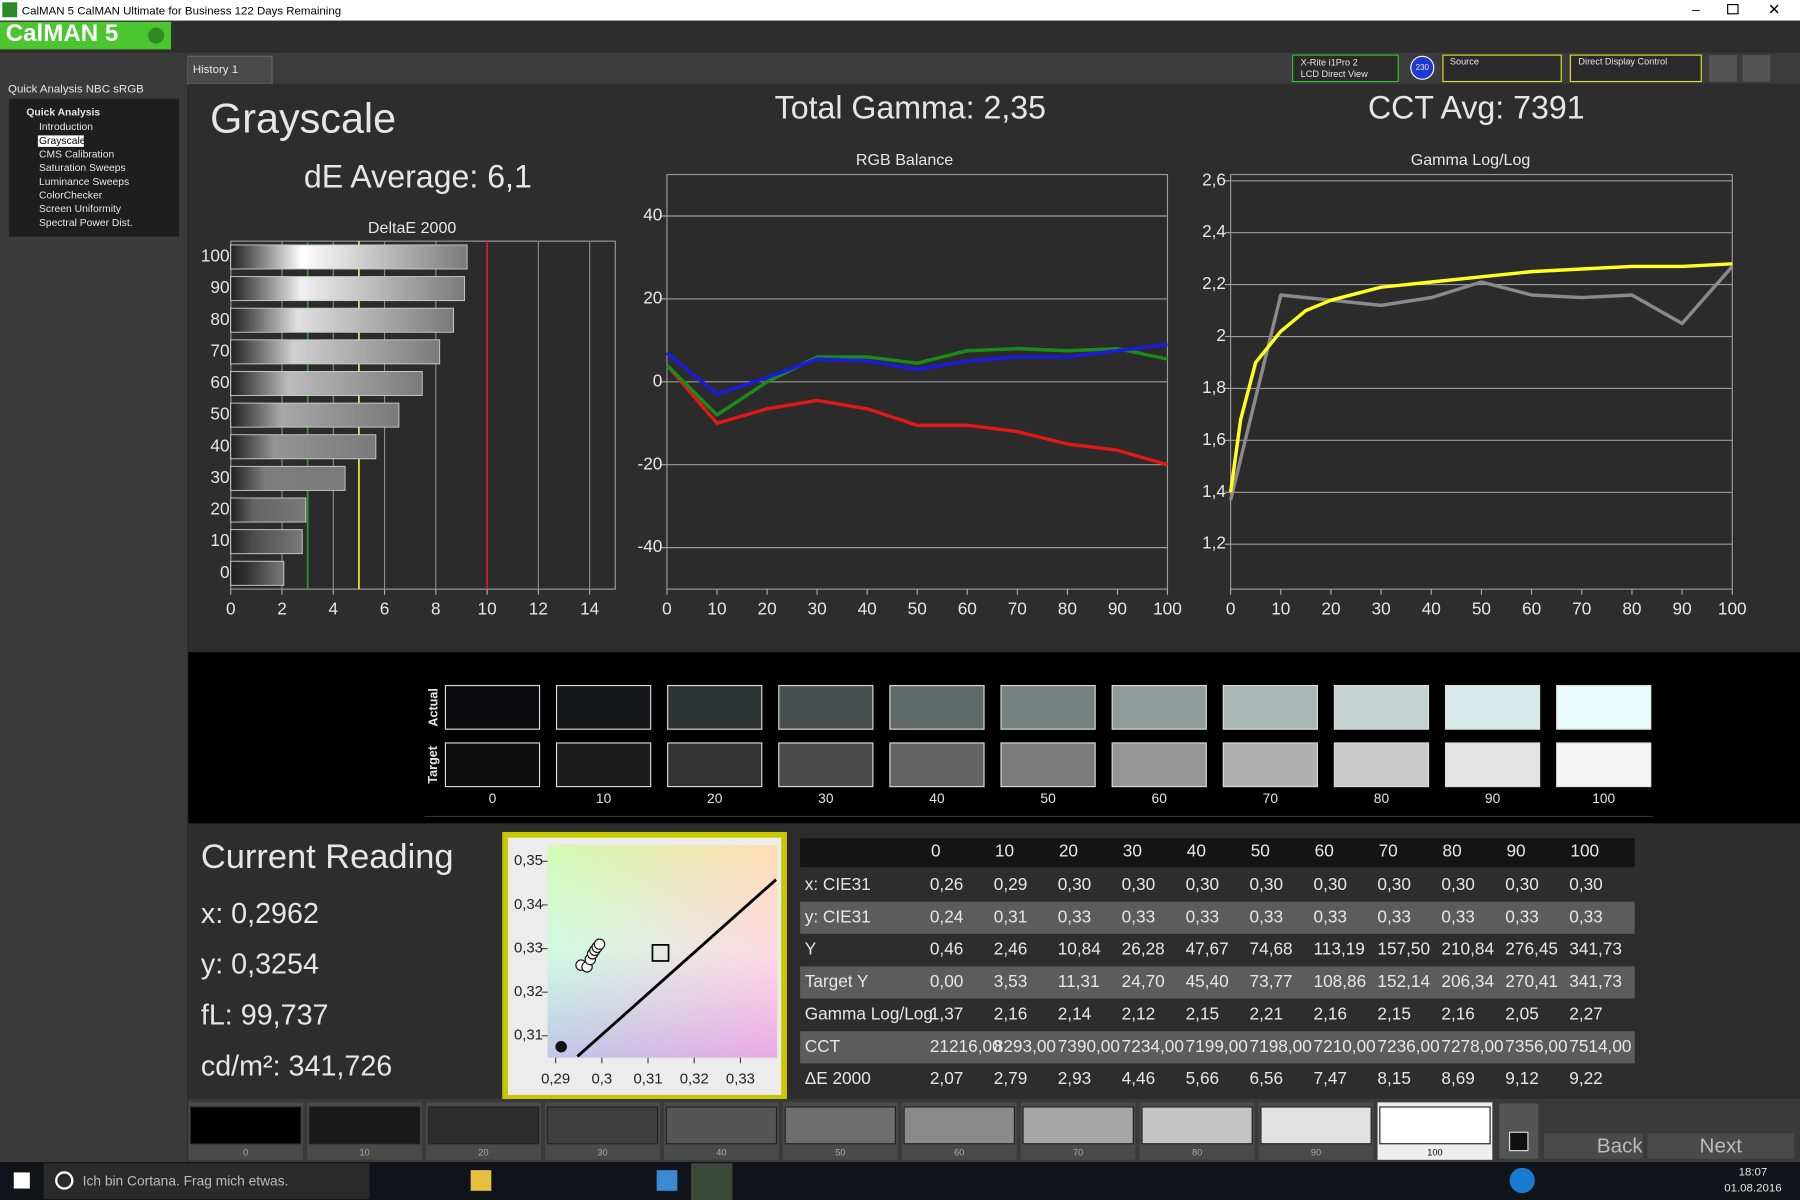  Describe the element at coordinates (1635, 68) in the screenshot. I see `display-select` at that location.